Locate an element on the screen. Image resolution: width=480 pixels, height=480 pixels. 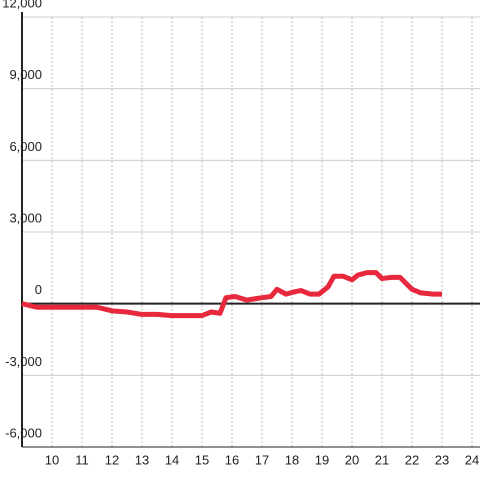
y-tick-label: -3,000 is located at coordinates (23, 361).